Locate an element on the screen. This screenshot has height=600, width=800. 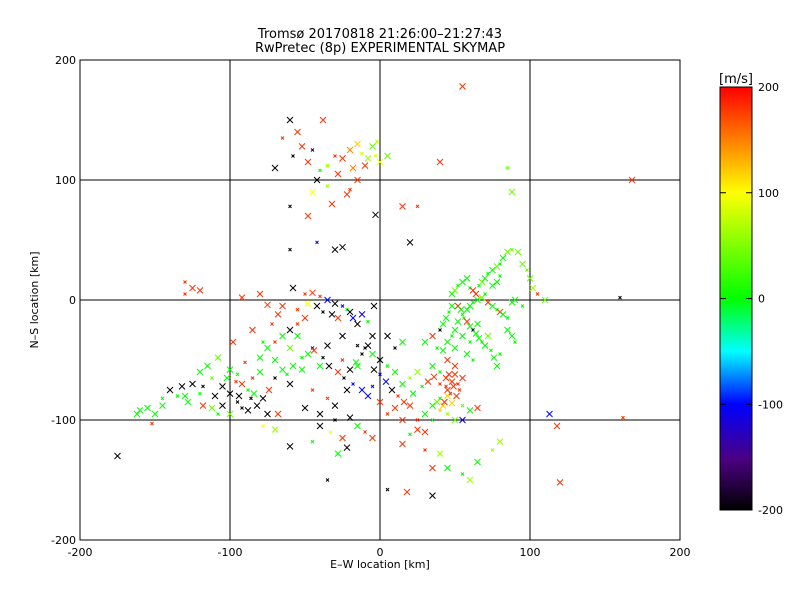
y-tick-label: -100 is located at coordinates (63, 420).